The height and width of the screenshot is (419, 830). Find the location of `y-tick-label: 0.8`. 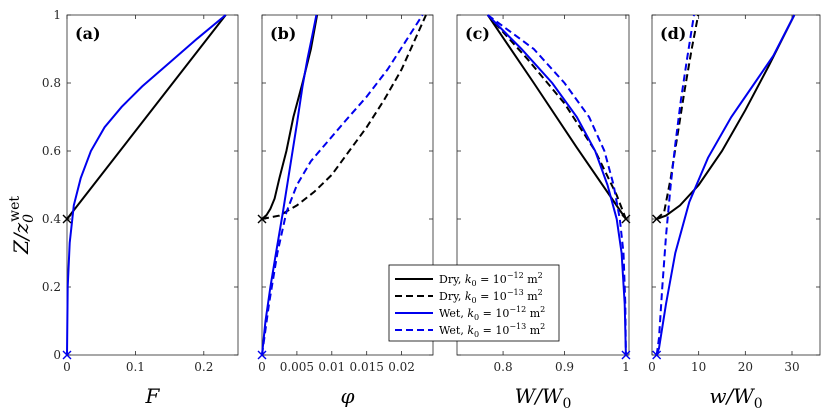

y-tick-label: 0.8 is located at coordinates (51, 83).